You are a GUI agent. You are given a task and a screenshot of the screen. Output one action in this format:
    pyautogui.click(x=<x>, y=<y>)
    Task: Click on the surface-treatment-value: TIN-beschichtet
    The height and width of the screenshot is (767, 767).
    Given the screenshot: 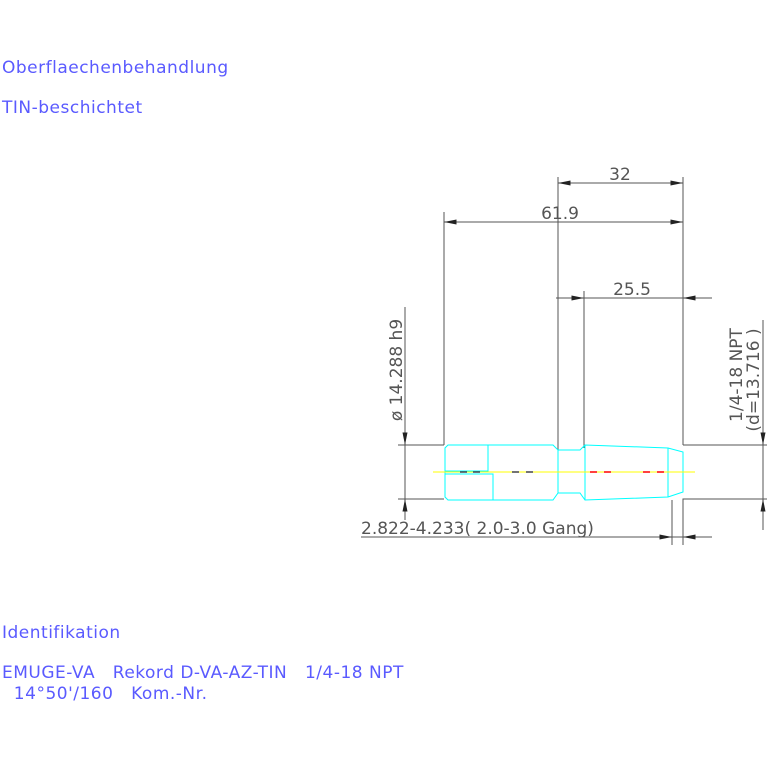 What is the action you would take?
    pyautogui.click(x=72, y=108)
    